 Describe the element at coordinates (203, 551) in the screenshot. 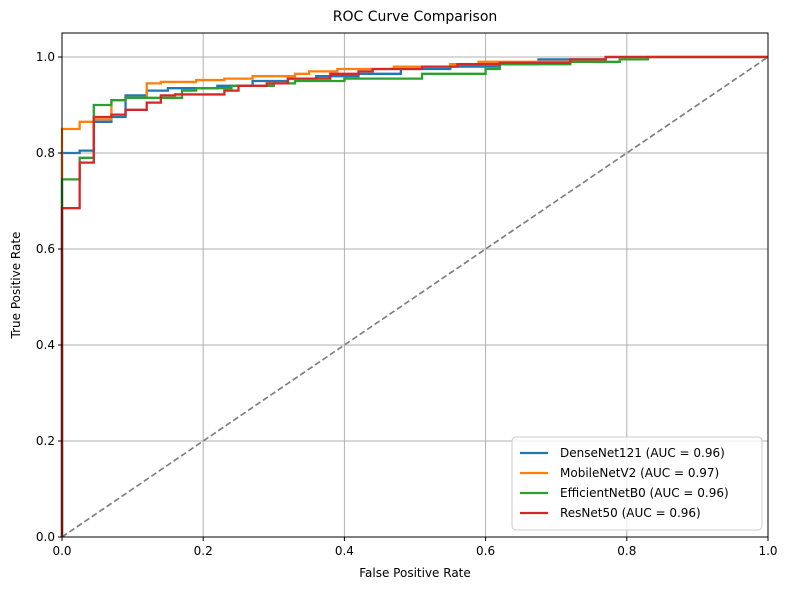

I see `x-tick-label: 0.2` at that location.